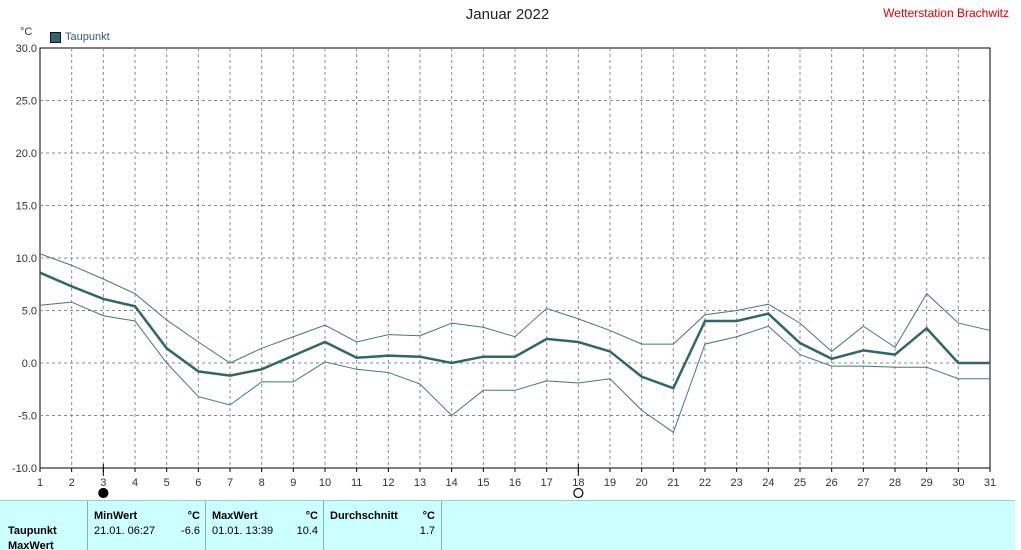 The image size is (1021, 550). I want to click on x-tick-label: 8, so click(262, 483).